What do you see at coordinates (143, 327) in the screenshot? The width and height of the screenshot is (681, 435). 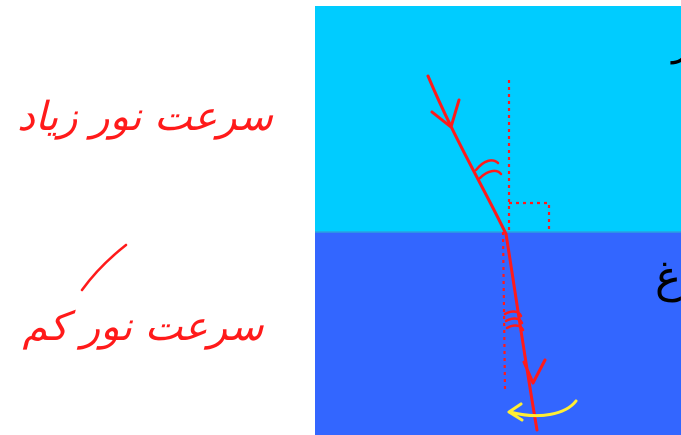 I see `lower-speed-note: سرعت نور کم` at bounding box center [143, 327].